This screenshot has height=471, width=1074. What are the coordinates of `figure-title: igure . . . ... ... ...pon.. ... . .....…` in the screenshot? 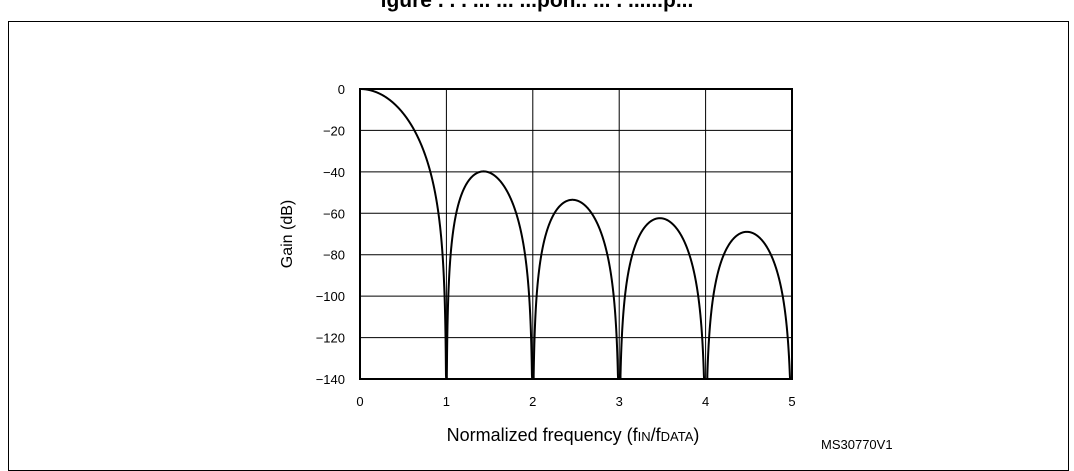 It's located at (537, 6).